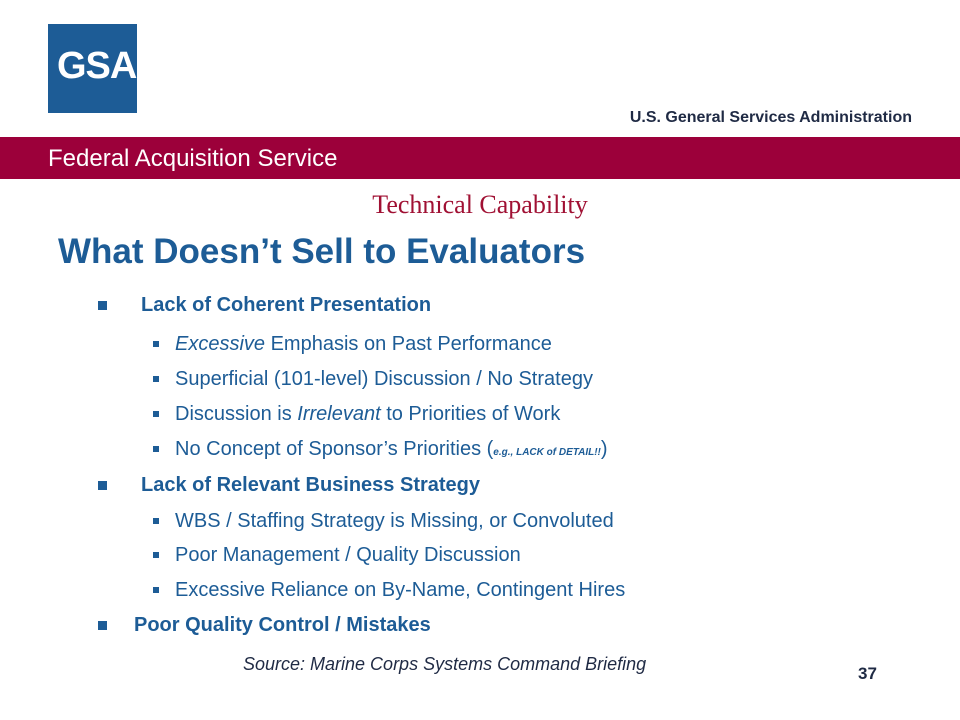 This screenshot has width=960, height=720. Describe the element at coordinates (220, 344) in the screenshot. I see `emphasis-text: Excessive` at that location.